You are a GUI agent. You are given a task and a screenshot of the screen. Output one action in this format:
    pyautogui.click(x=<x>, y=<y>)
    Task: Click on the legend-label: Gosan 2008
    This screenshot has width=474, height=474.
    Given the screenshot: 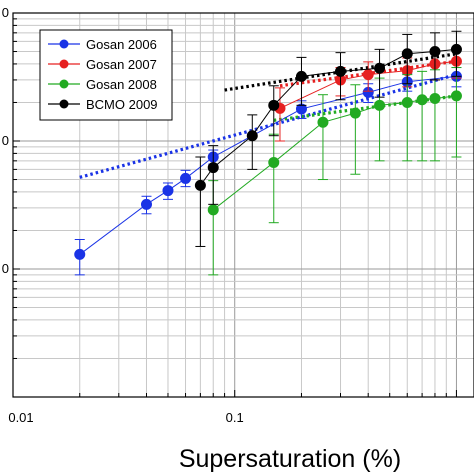 What is the action you would take?
    pyautogui.click(x=121, y=84)
    